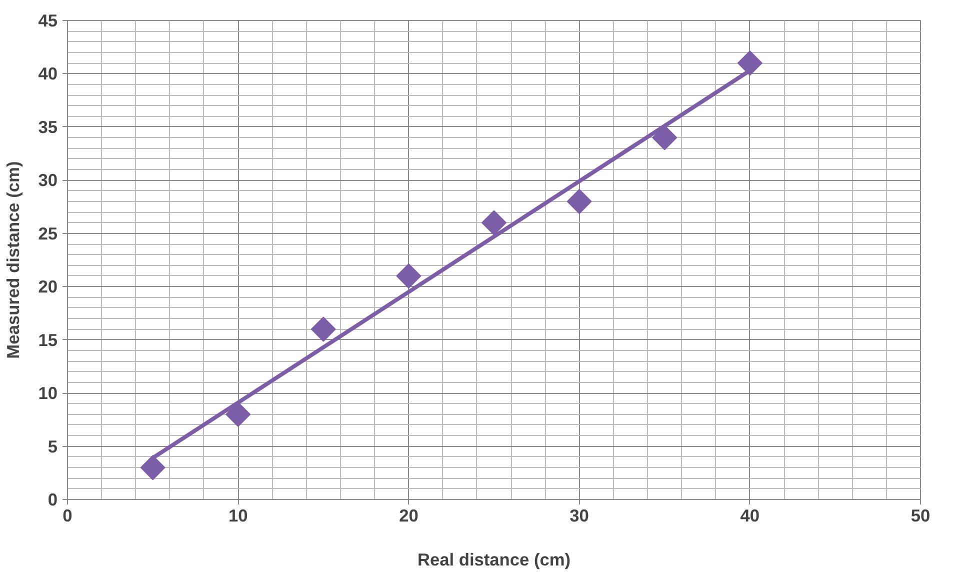 This screenshot has width=958, height=580. I want to click on y-tick-label: 20, so click(48, 286).